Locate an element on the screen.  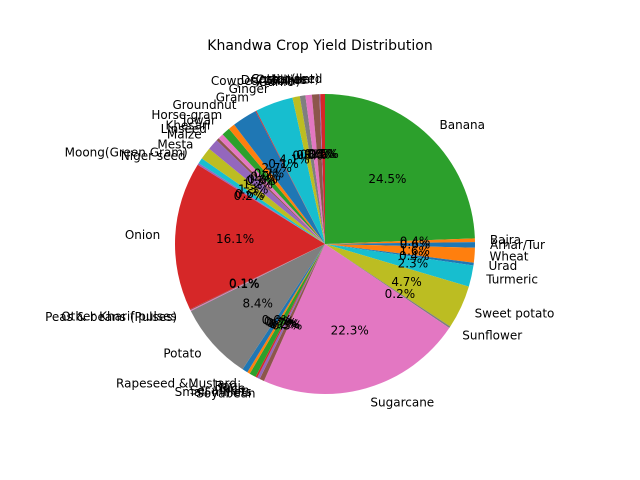
pie-slice-rapeseed-mustard is located at coordinates (283, 308).